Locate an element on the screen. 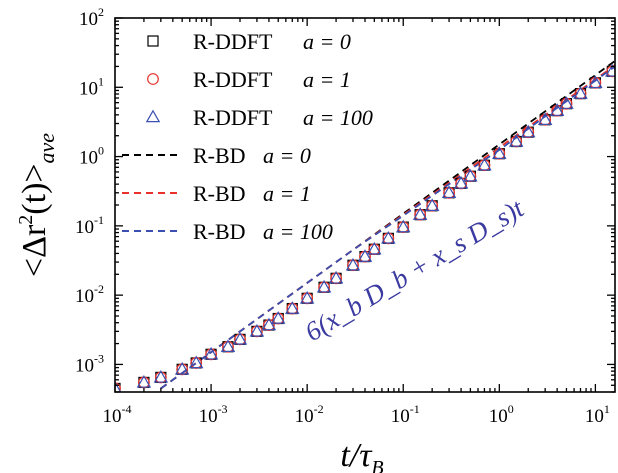 The height and width of the screenshot is (473, 618). y-tick-label: 10⁻¹ is located at coordinates (89, 225).